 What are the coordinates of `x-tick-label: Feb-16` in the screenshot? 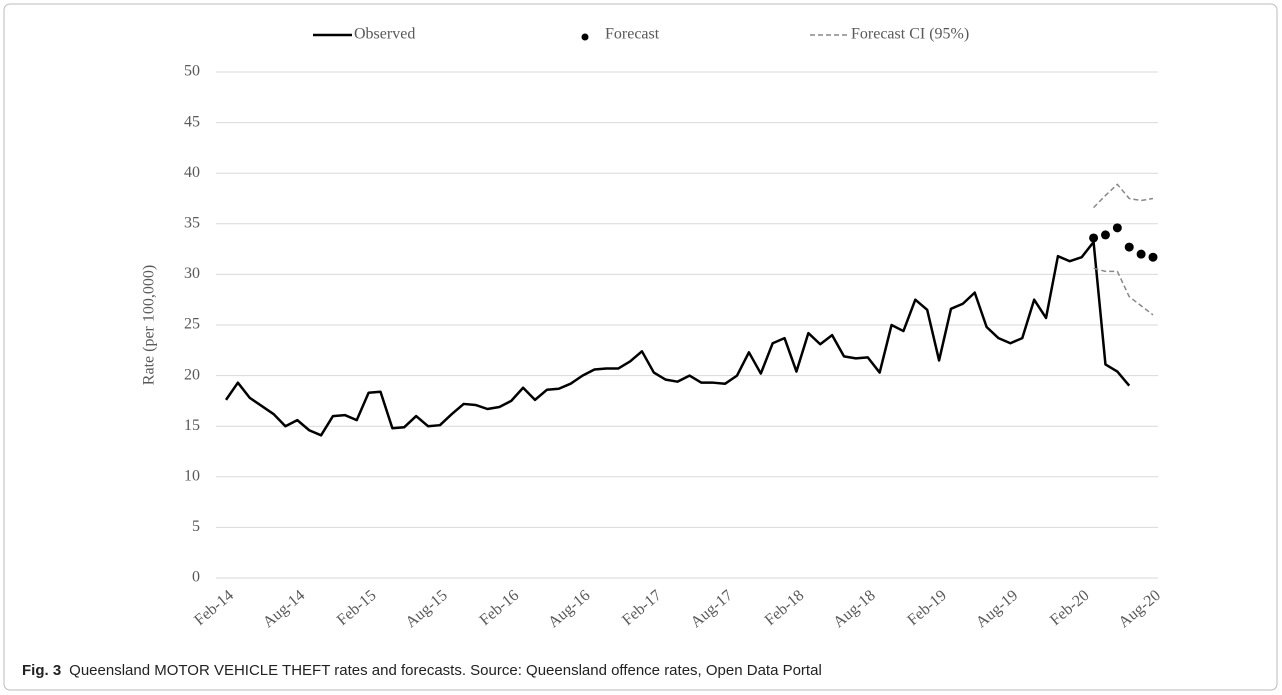 It's located at (500, 608).